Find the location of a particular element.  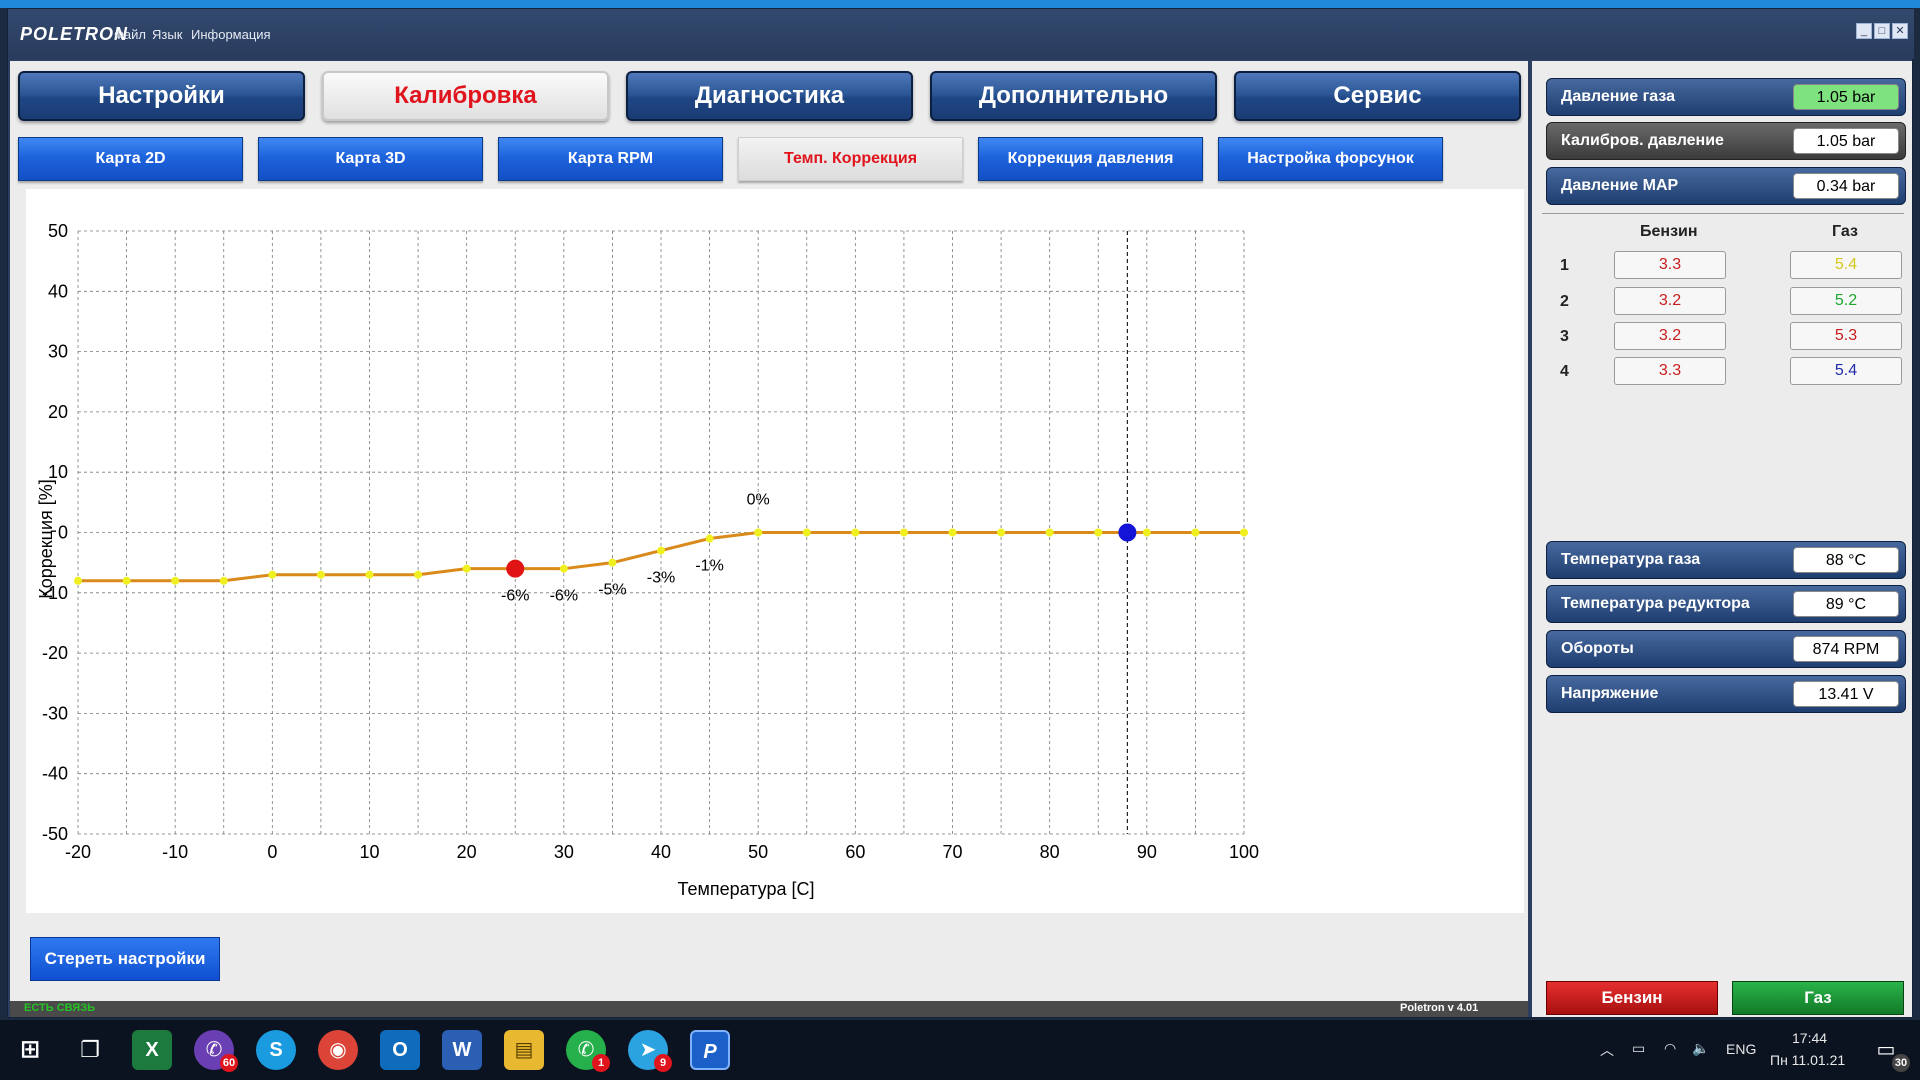

subtab-map-rpm: Карта RPM is located at coordinates (610, 159).